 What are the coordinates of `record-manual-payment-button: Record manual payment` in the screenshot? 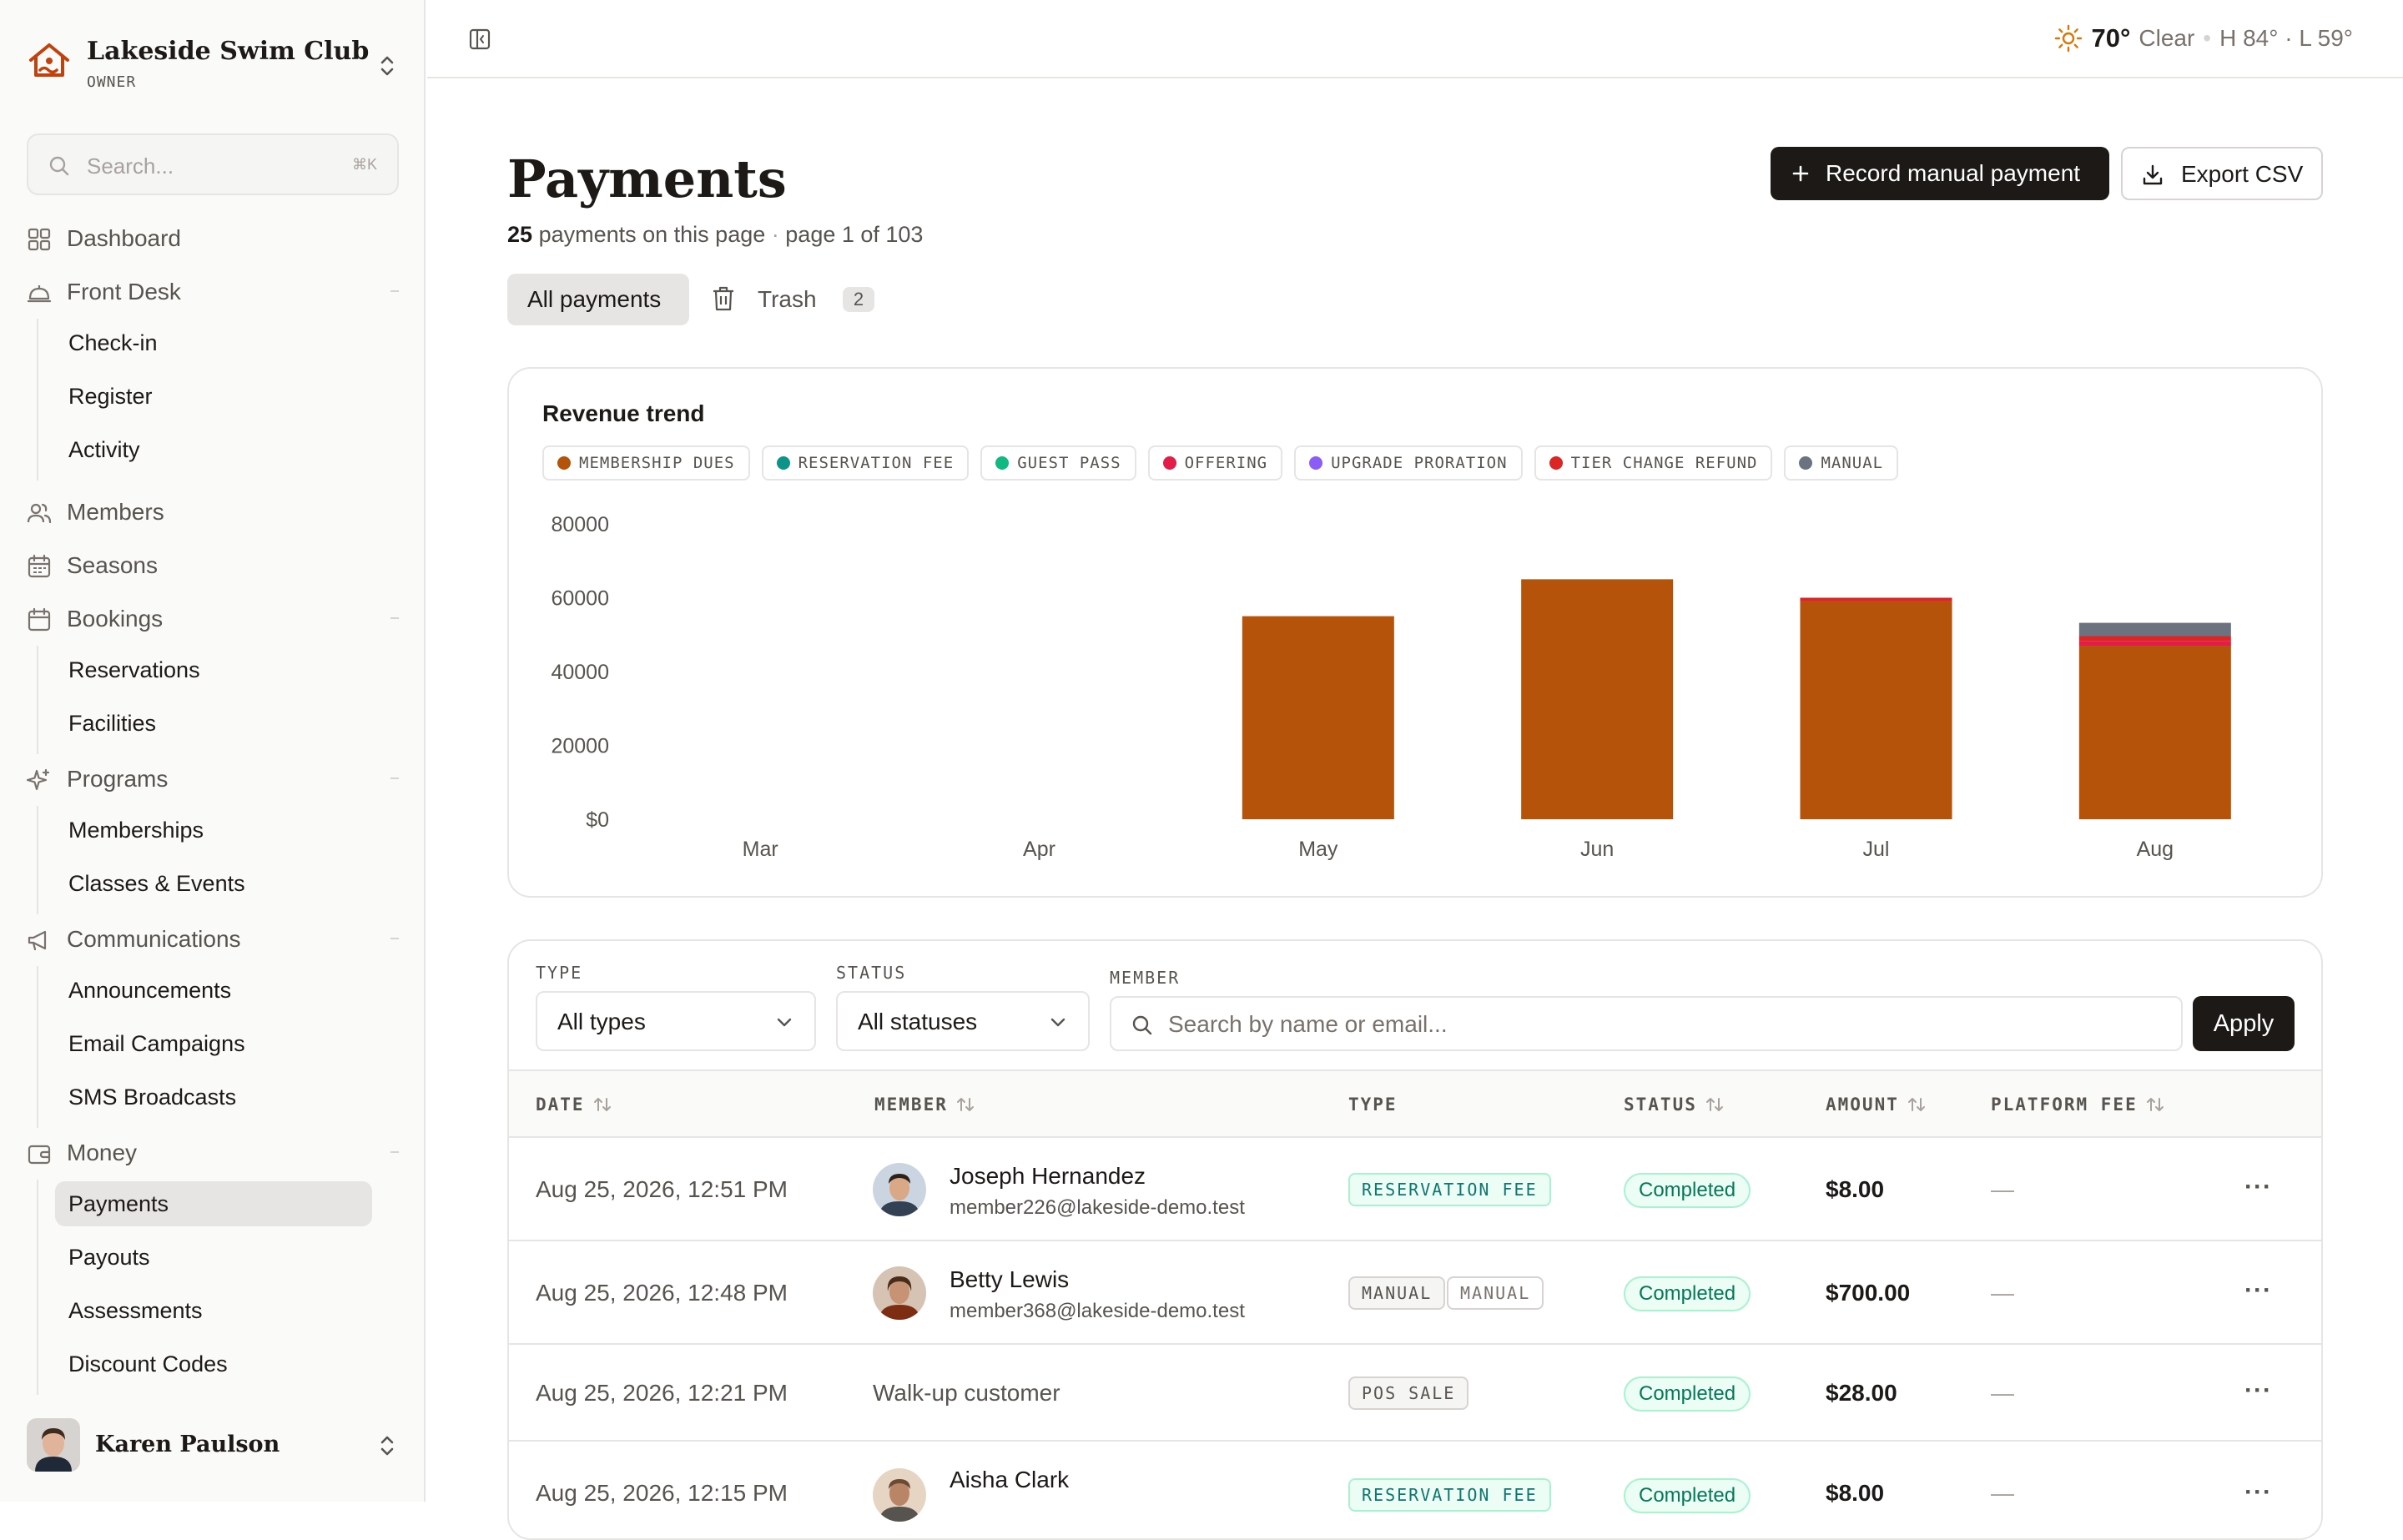 It's located at (1940, 173).